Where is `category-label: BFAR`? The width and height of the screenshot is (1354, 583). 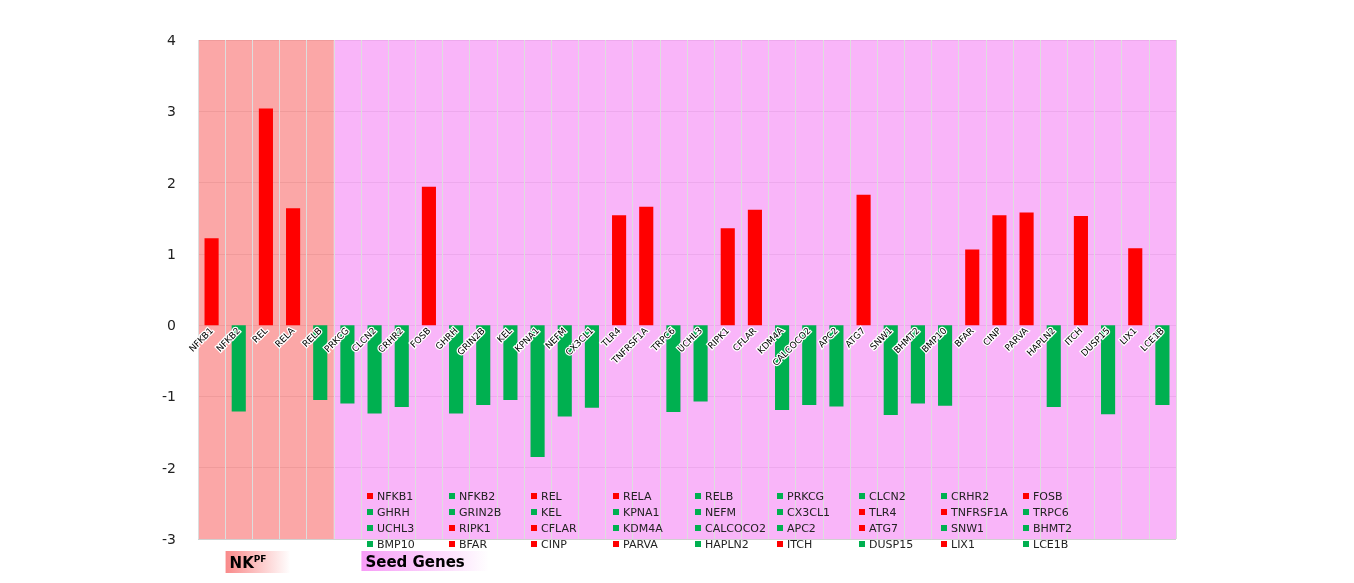
category-label: BFAR is located at coordinates (473, 544).